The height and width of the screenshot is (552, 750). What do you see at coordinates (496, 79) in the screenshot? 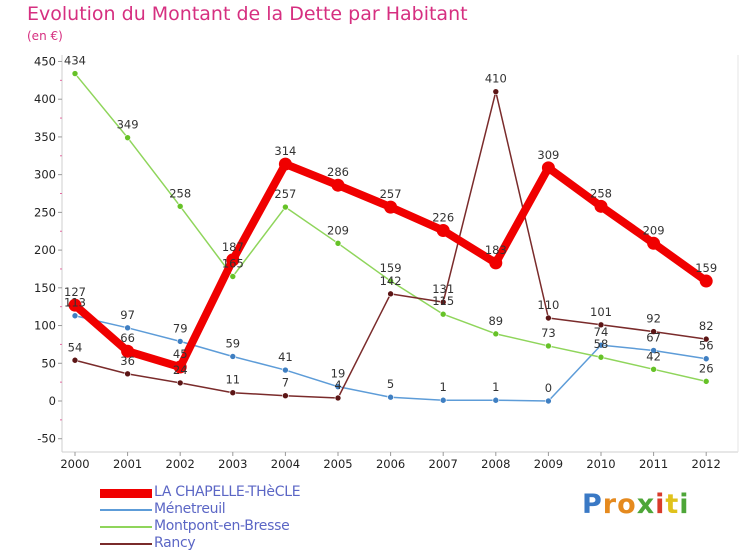
I see `data-label: 410` at bounding box center [496, 79].